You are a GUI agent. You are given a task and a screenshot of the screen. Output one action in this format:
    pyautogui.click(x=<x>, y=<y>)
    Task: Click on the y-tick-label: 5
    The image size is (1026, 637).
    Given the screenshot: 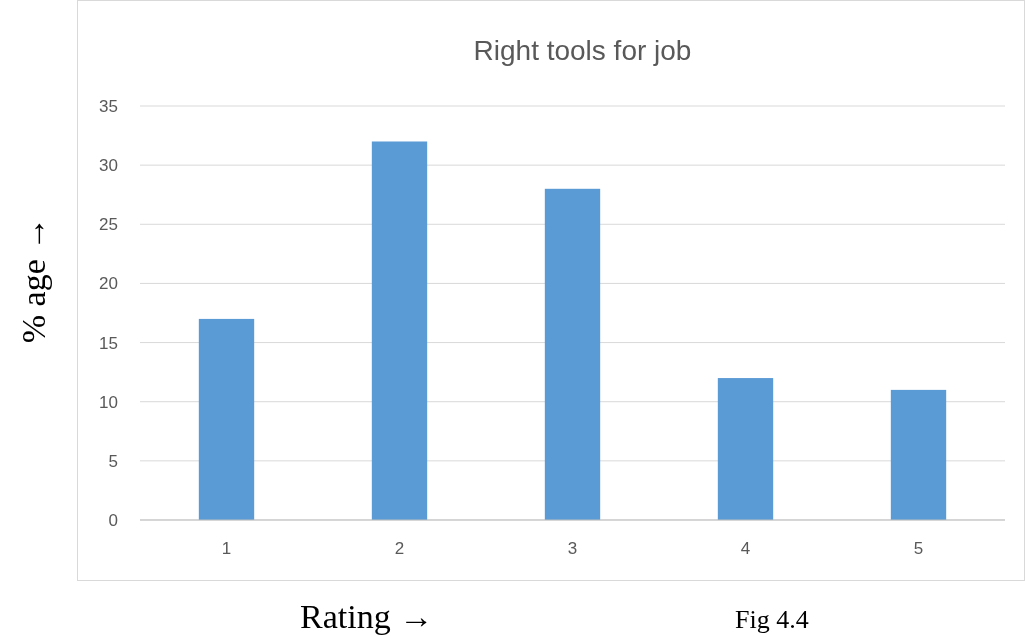 What is the action you would take?
    pyautogui.click(x=113, y=461)
    